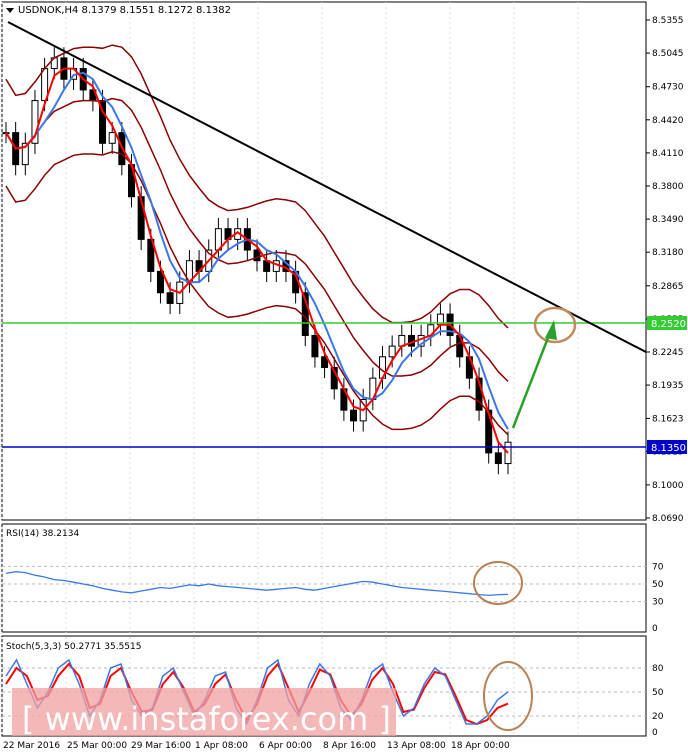 The height and width of the screenshot is (755, 688). Describe the element at coordinates (508, 696) in the screenshot. I see `stoch-circle` at that location.